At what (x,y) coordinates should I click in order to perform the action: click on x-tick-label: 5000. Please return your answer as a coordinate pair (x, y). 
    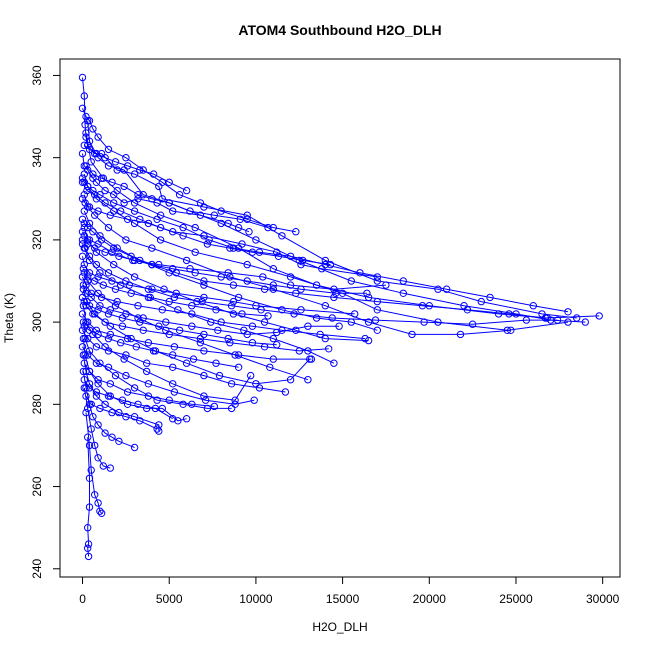
    Looking at the image, I should click on (169, 599).